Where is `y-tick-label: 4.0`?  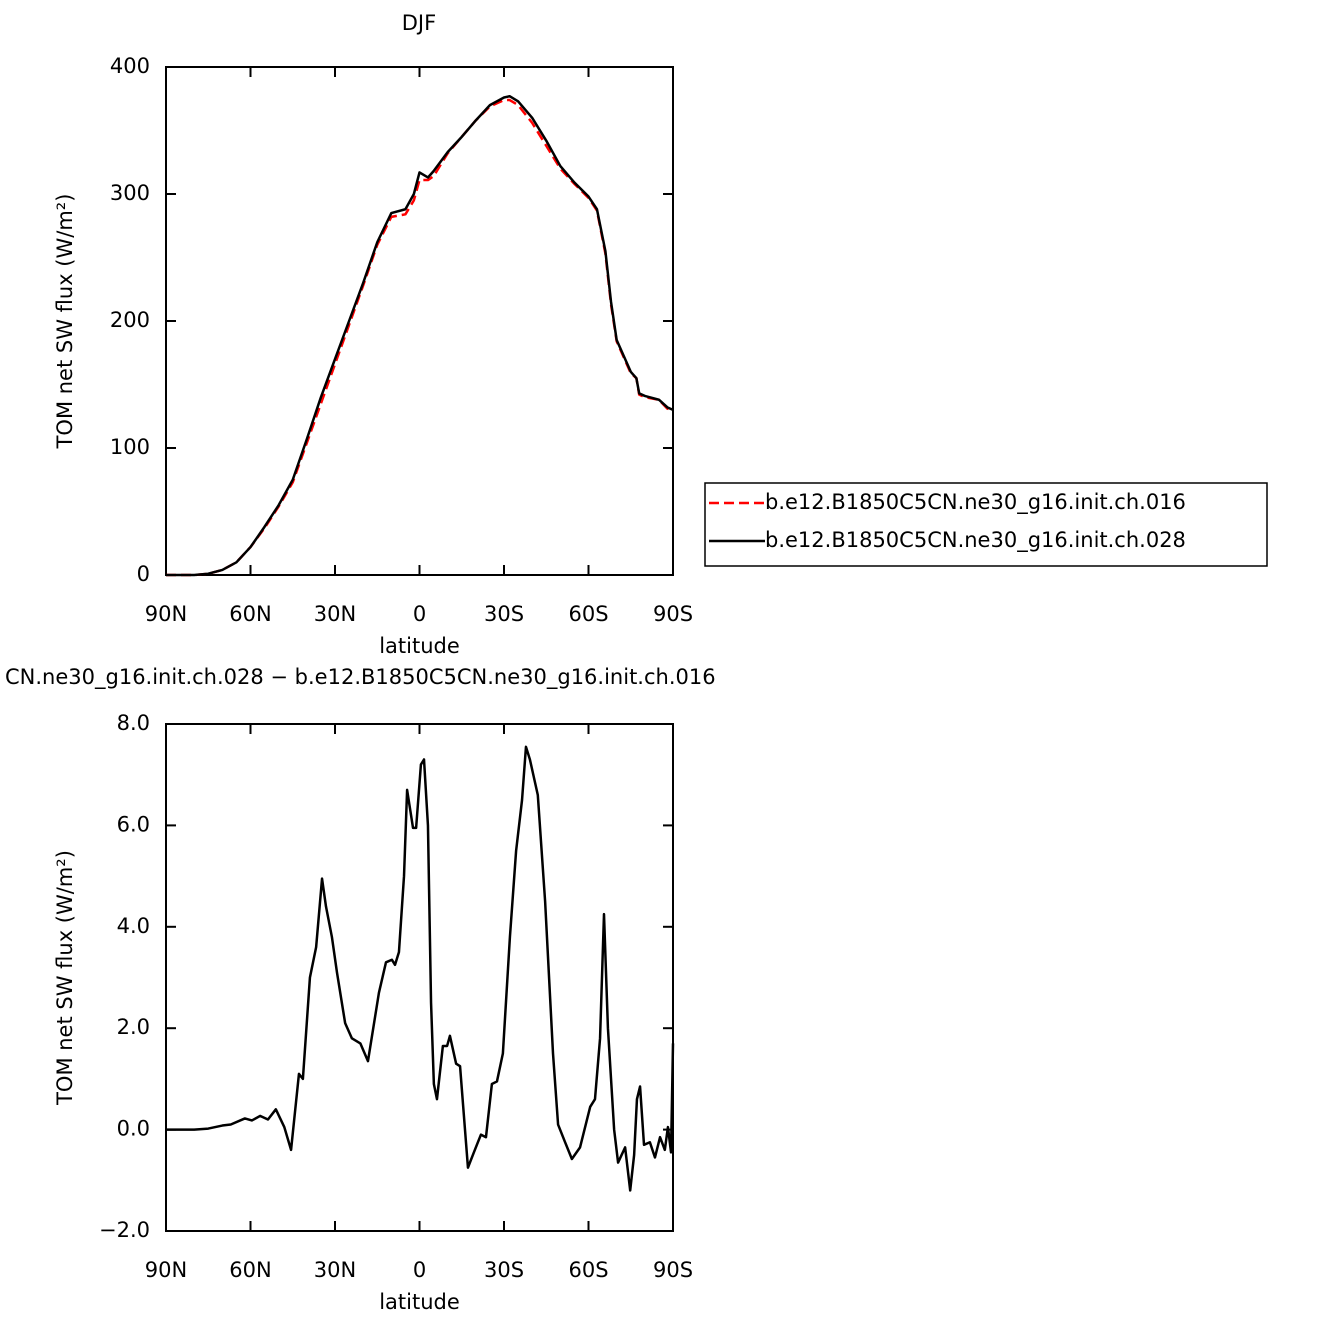 y-tick-label: 4.0 is located at coordinates (133, 926).